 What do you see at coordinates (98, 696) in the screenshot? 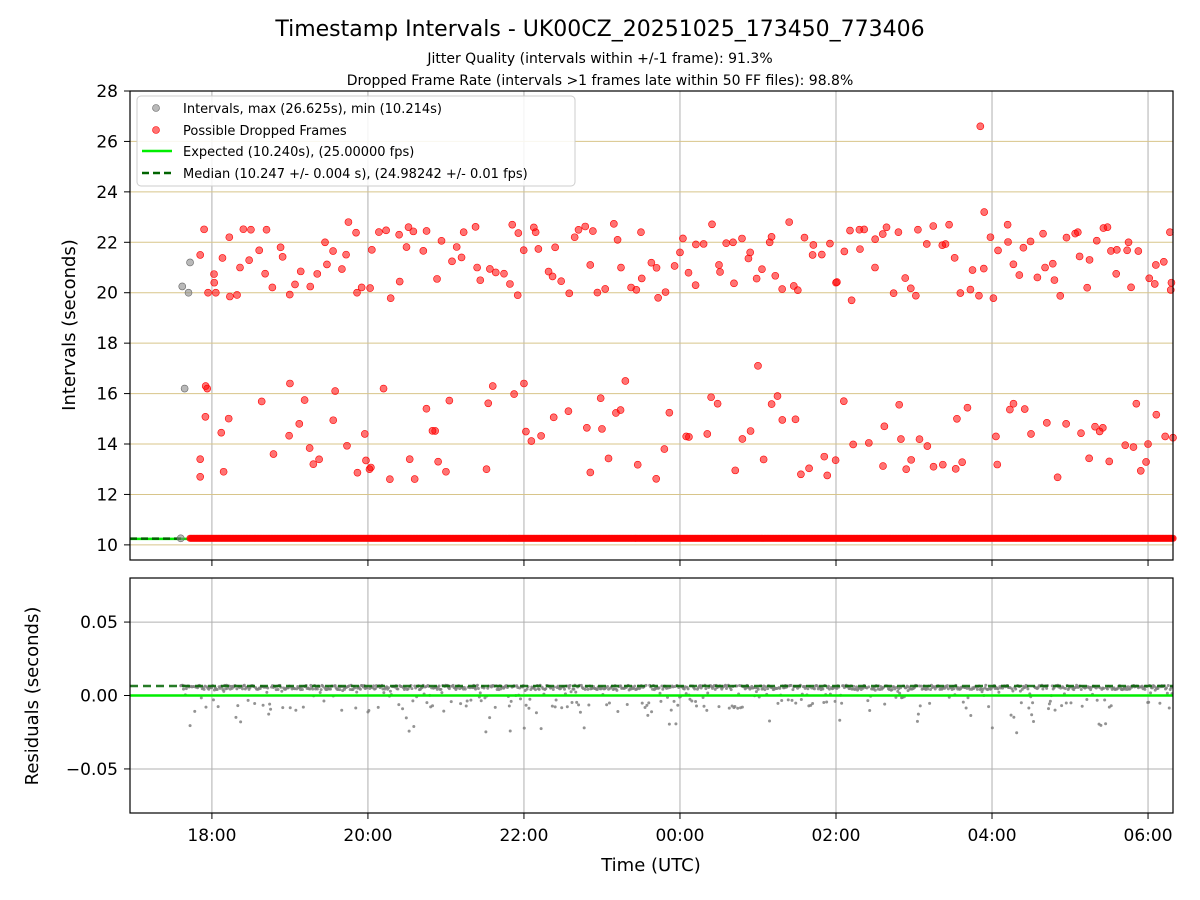
I see `residuals-y-axis: 0.05 0.00 −0.05` at bounding box center [98, 696].